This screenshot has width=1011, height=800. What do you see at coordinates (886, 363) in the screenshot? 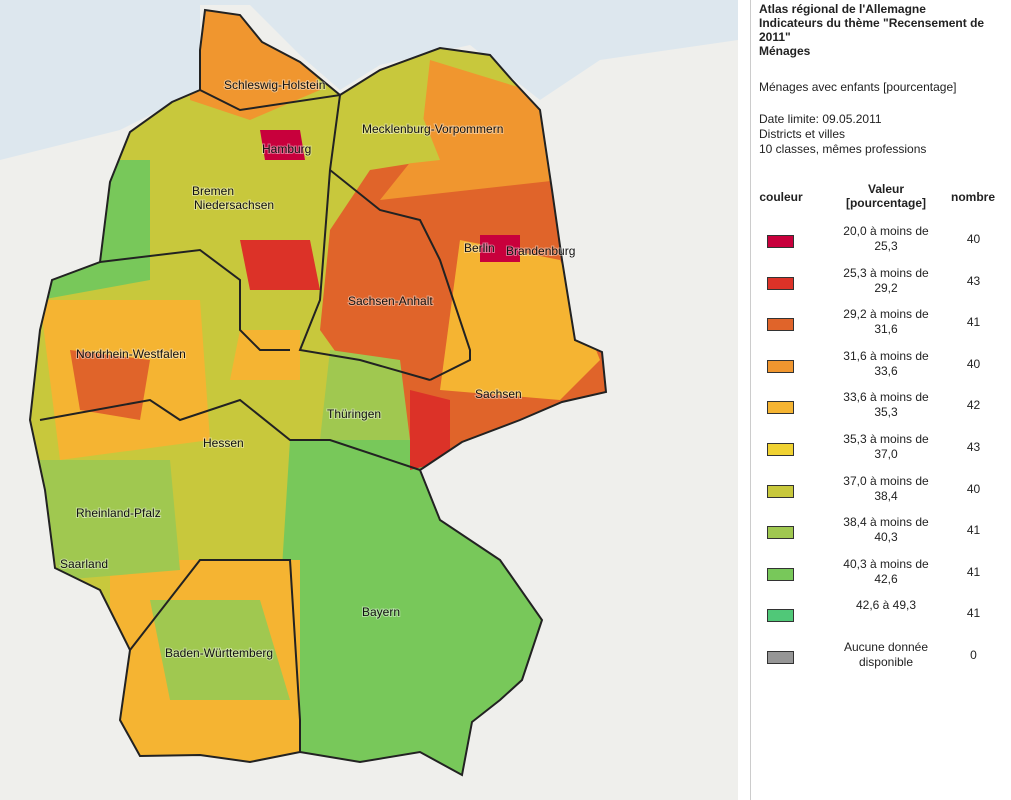
I see `legend-label: 31,6 à moins de 33,6` at bounding box center [886, 363].